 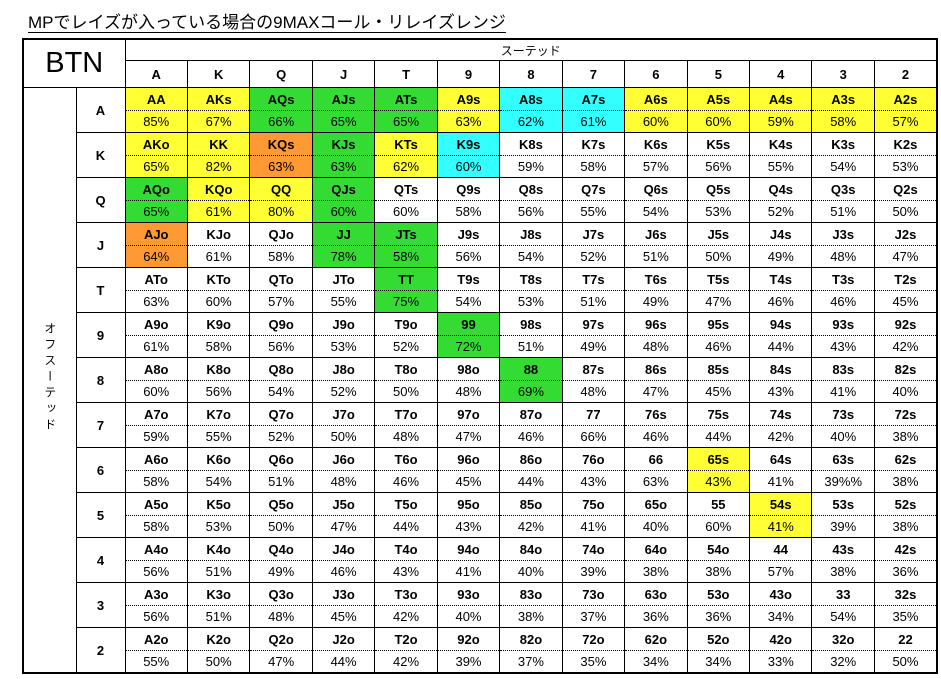 I want to click on hand-label: A4o, so click(x=156, y=549).